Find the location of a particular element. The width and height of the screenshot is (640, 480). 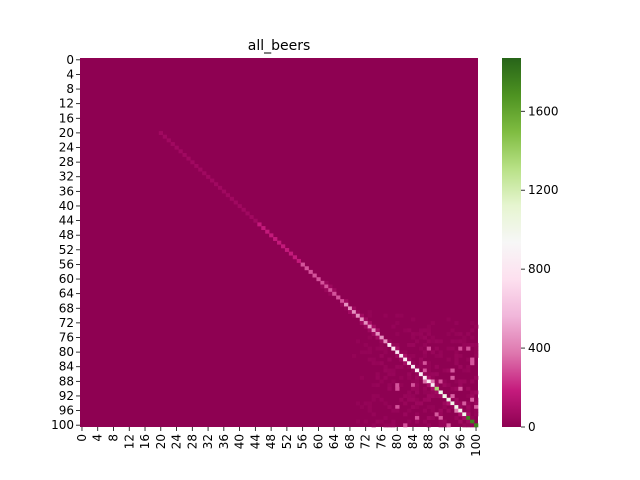

x-tick-label: 52 is located at coordinates (287, 441).